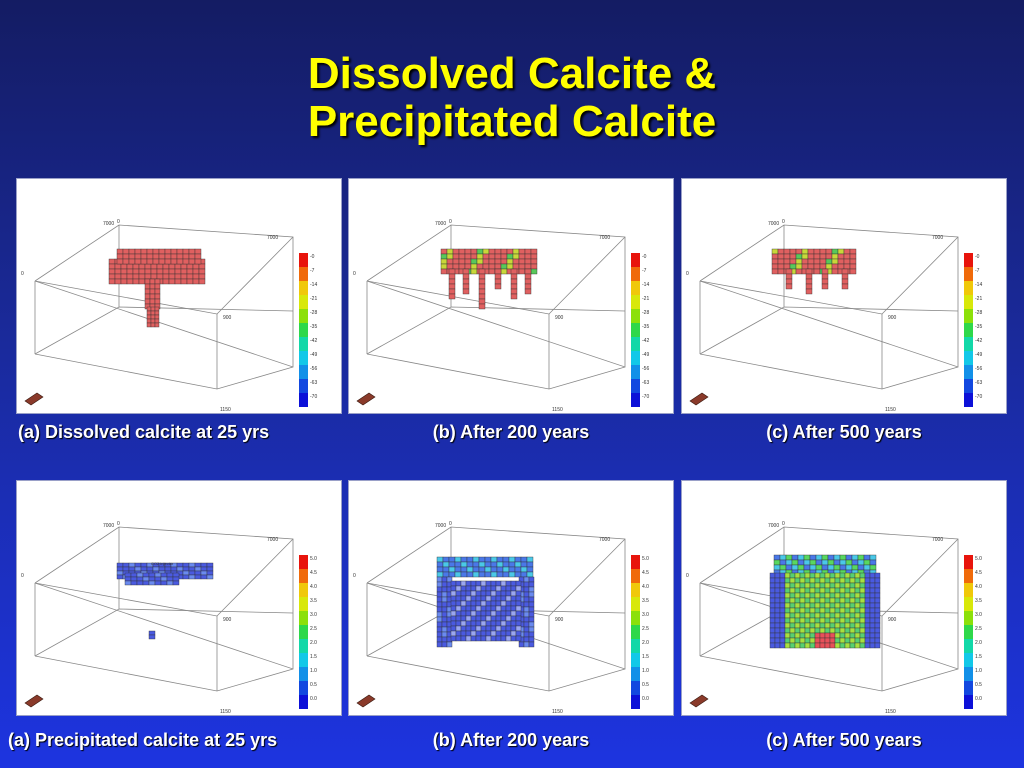 The width and height of the screenshot is (1024, 768). Describe the element at coordinates (313, 285) in the screenshot. I see `legend-label: -14` at that location.